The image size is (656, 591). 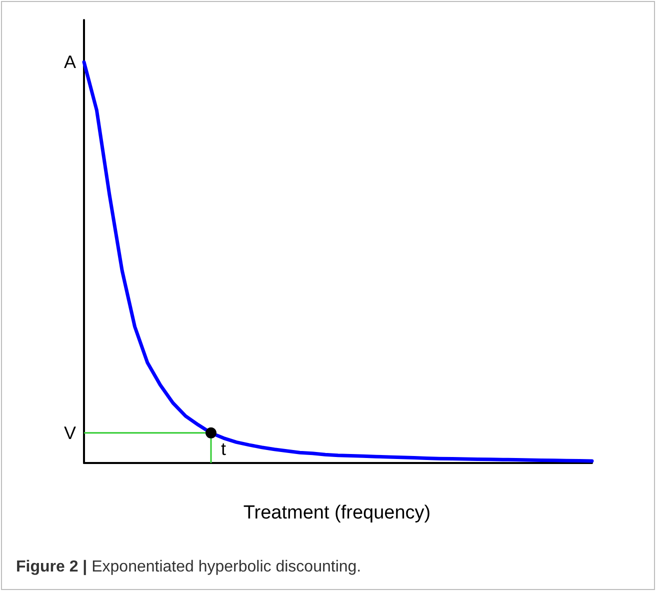 What do you see at coordinates (70, 62) in the screenshot?
I see `text: A` at bounding box center [70, 62].